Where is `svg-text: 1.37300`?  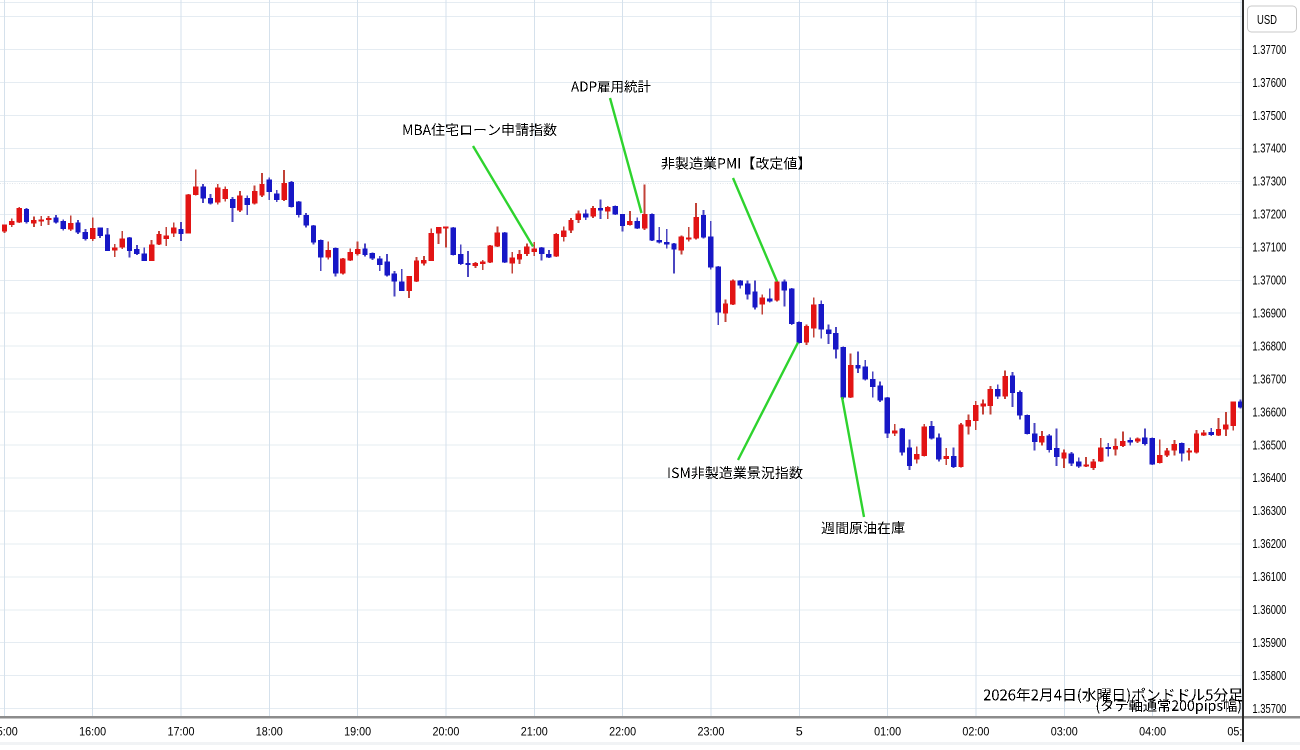 svg-text: 1.37300 is located at coordinates (1269, 182).